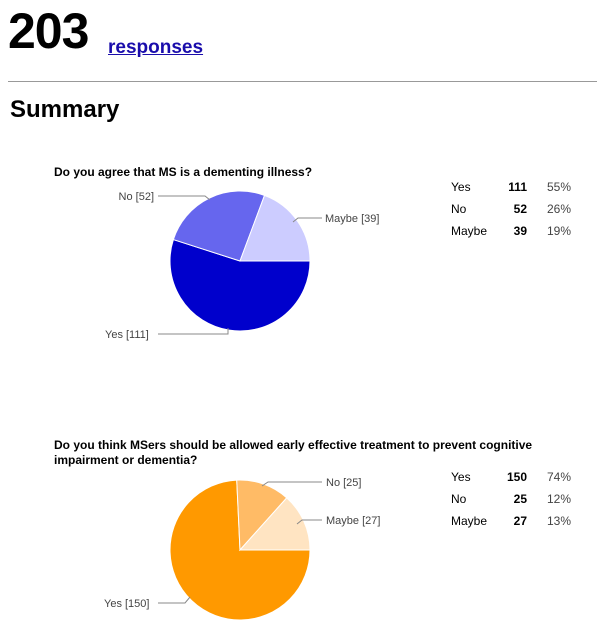 This screenshot has height=640, width=602. I want to click on answer-count: 150, so click(516, 477).